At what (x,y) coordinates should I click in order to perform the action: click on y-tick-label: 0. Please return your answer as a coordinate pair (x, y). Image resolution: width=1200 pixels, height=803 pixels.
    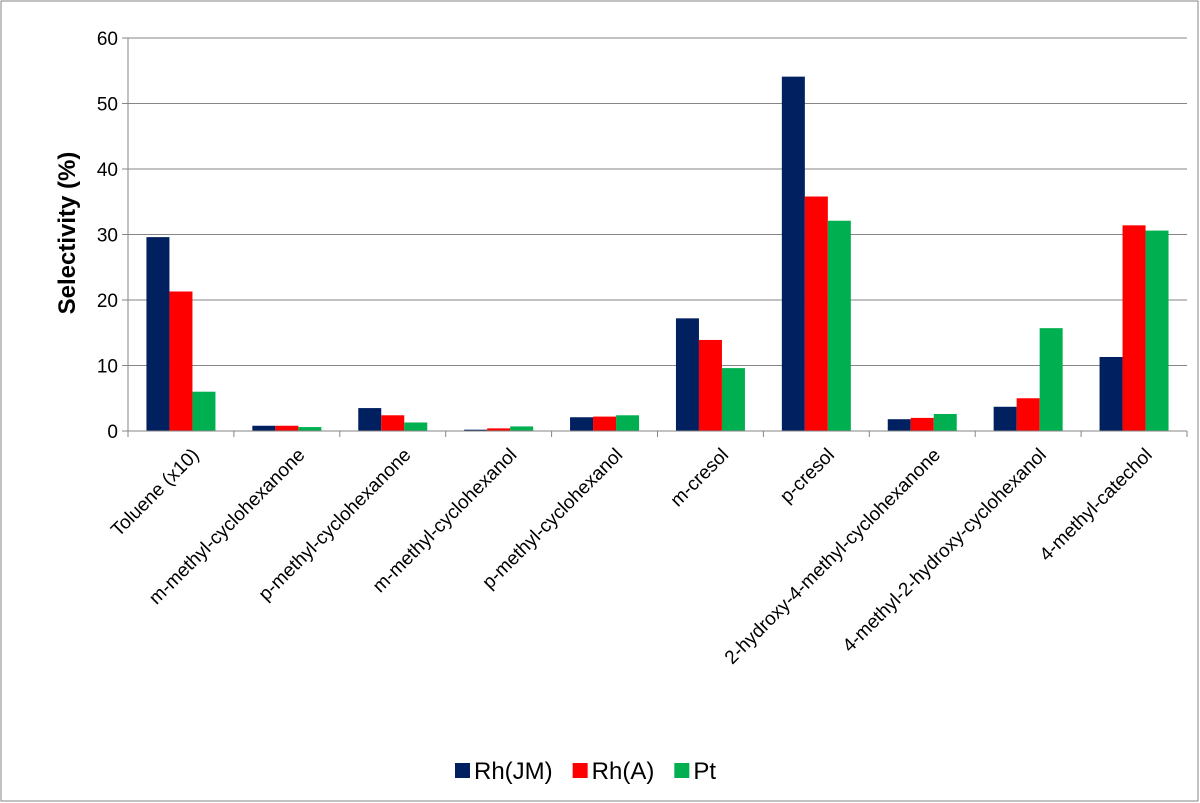
    Looking at the image, I should click on (112, 432).